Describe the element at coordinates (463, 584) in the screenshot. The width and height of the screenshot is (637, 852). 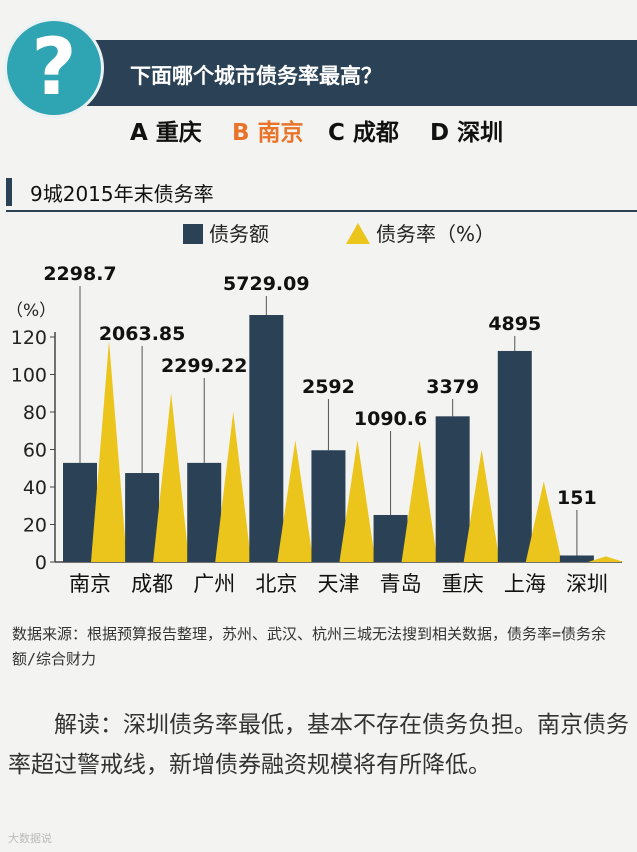
I see `x-tick-label: 重庆` at that location.